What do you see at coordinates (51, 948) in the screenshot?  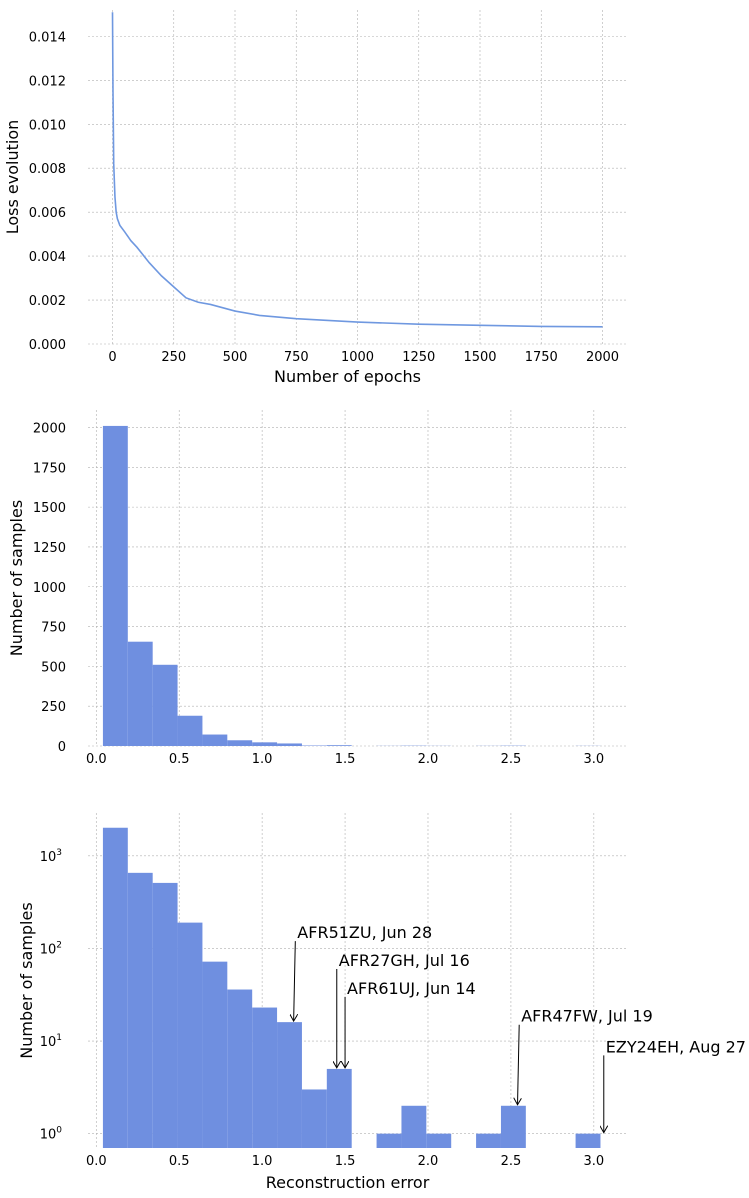 I see `y-tick-label: 10²` at bounding box center [51, 948].